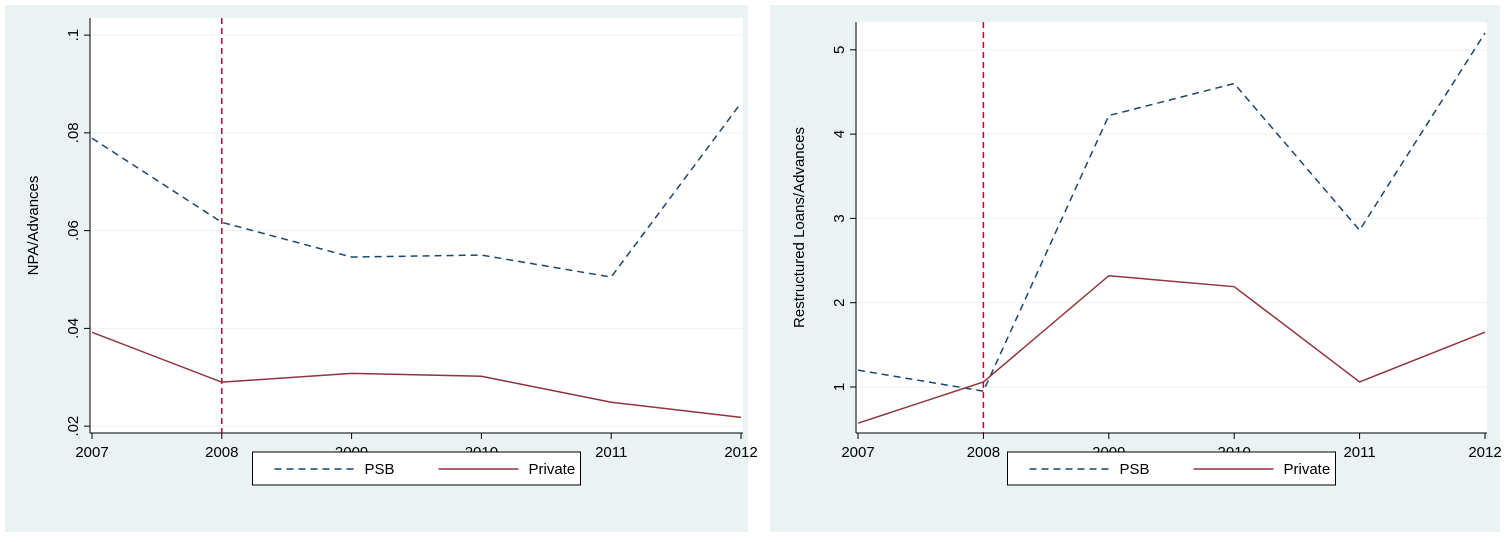  What do you see at coordinates (73, 230) in the screenshot?
I see `y-tick-label: .06` at bounding box center [73, 230].